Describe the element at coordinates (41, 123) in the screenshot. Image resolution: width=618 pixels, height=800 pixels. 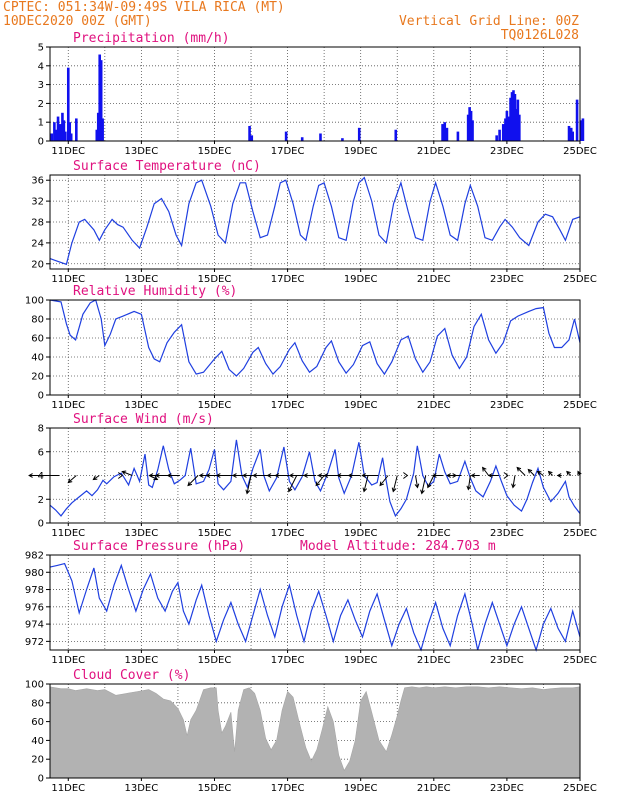
I see `y-tick-label: 1` at that location.